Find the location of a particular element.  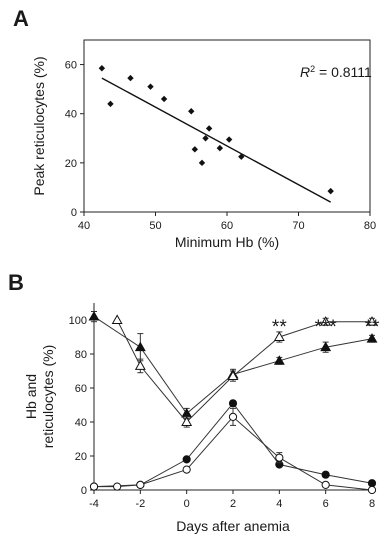

x-tick-label: 4 is located at coordinates (279, 504).